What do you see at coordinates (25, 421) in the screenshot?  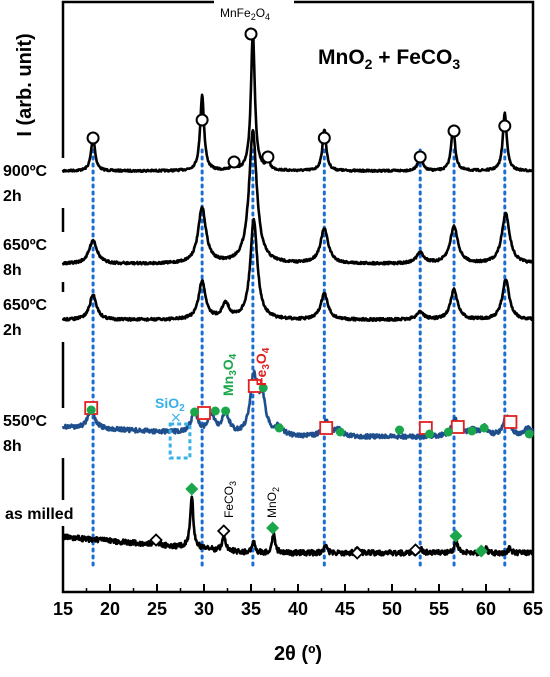 I see `cond-550-line1: 550ºC` at bounding box center [25, 421].